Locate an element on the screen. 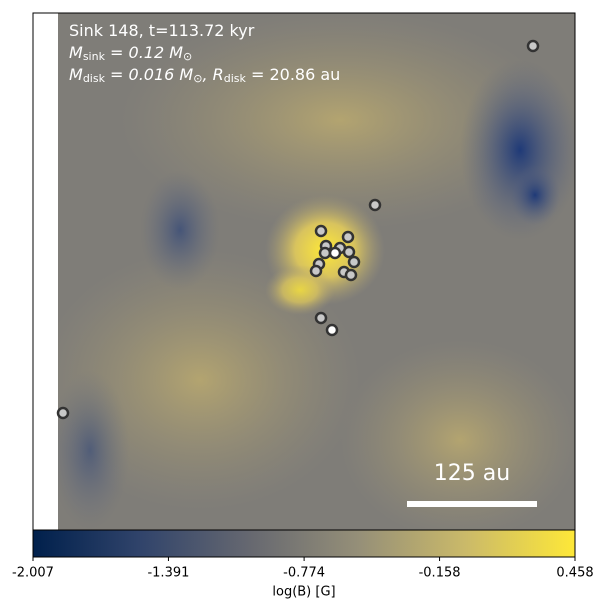 This screenshot has width=604, height=614. title-segment: Sink 148, t=113.72 kyr is located at coordinates (162, 30).